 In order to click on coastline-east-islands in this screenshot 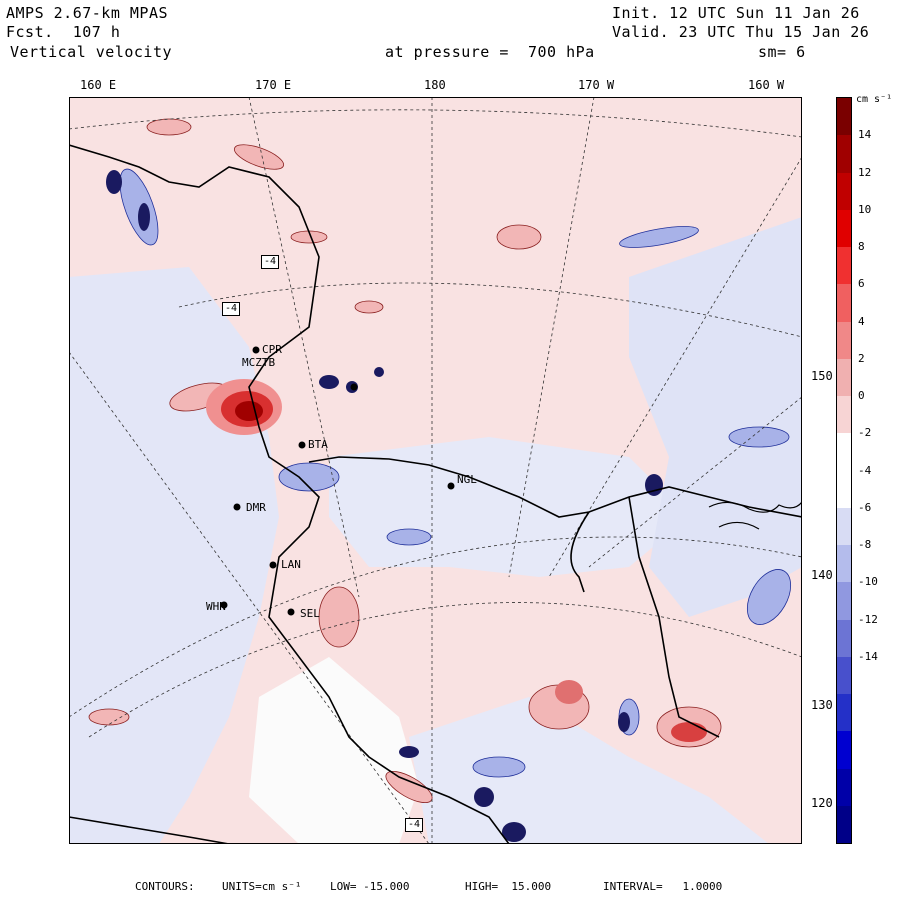, I will do `click(755, 515)`.